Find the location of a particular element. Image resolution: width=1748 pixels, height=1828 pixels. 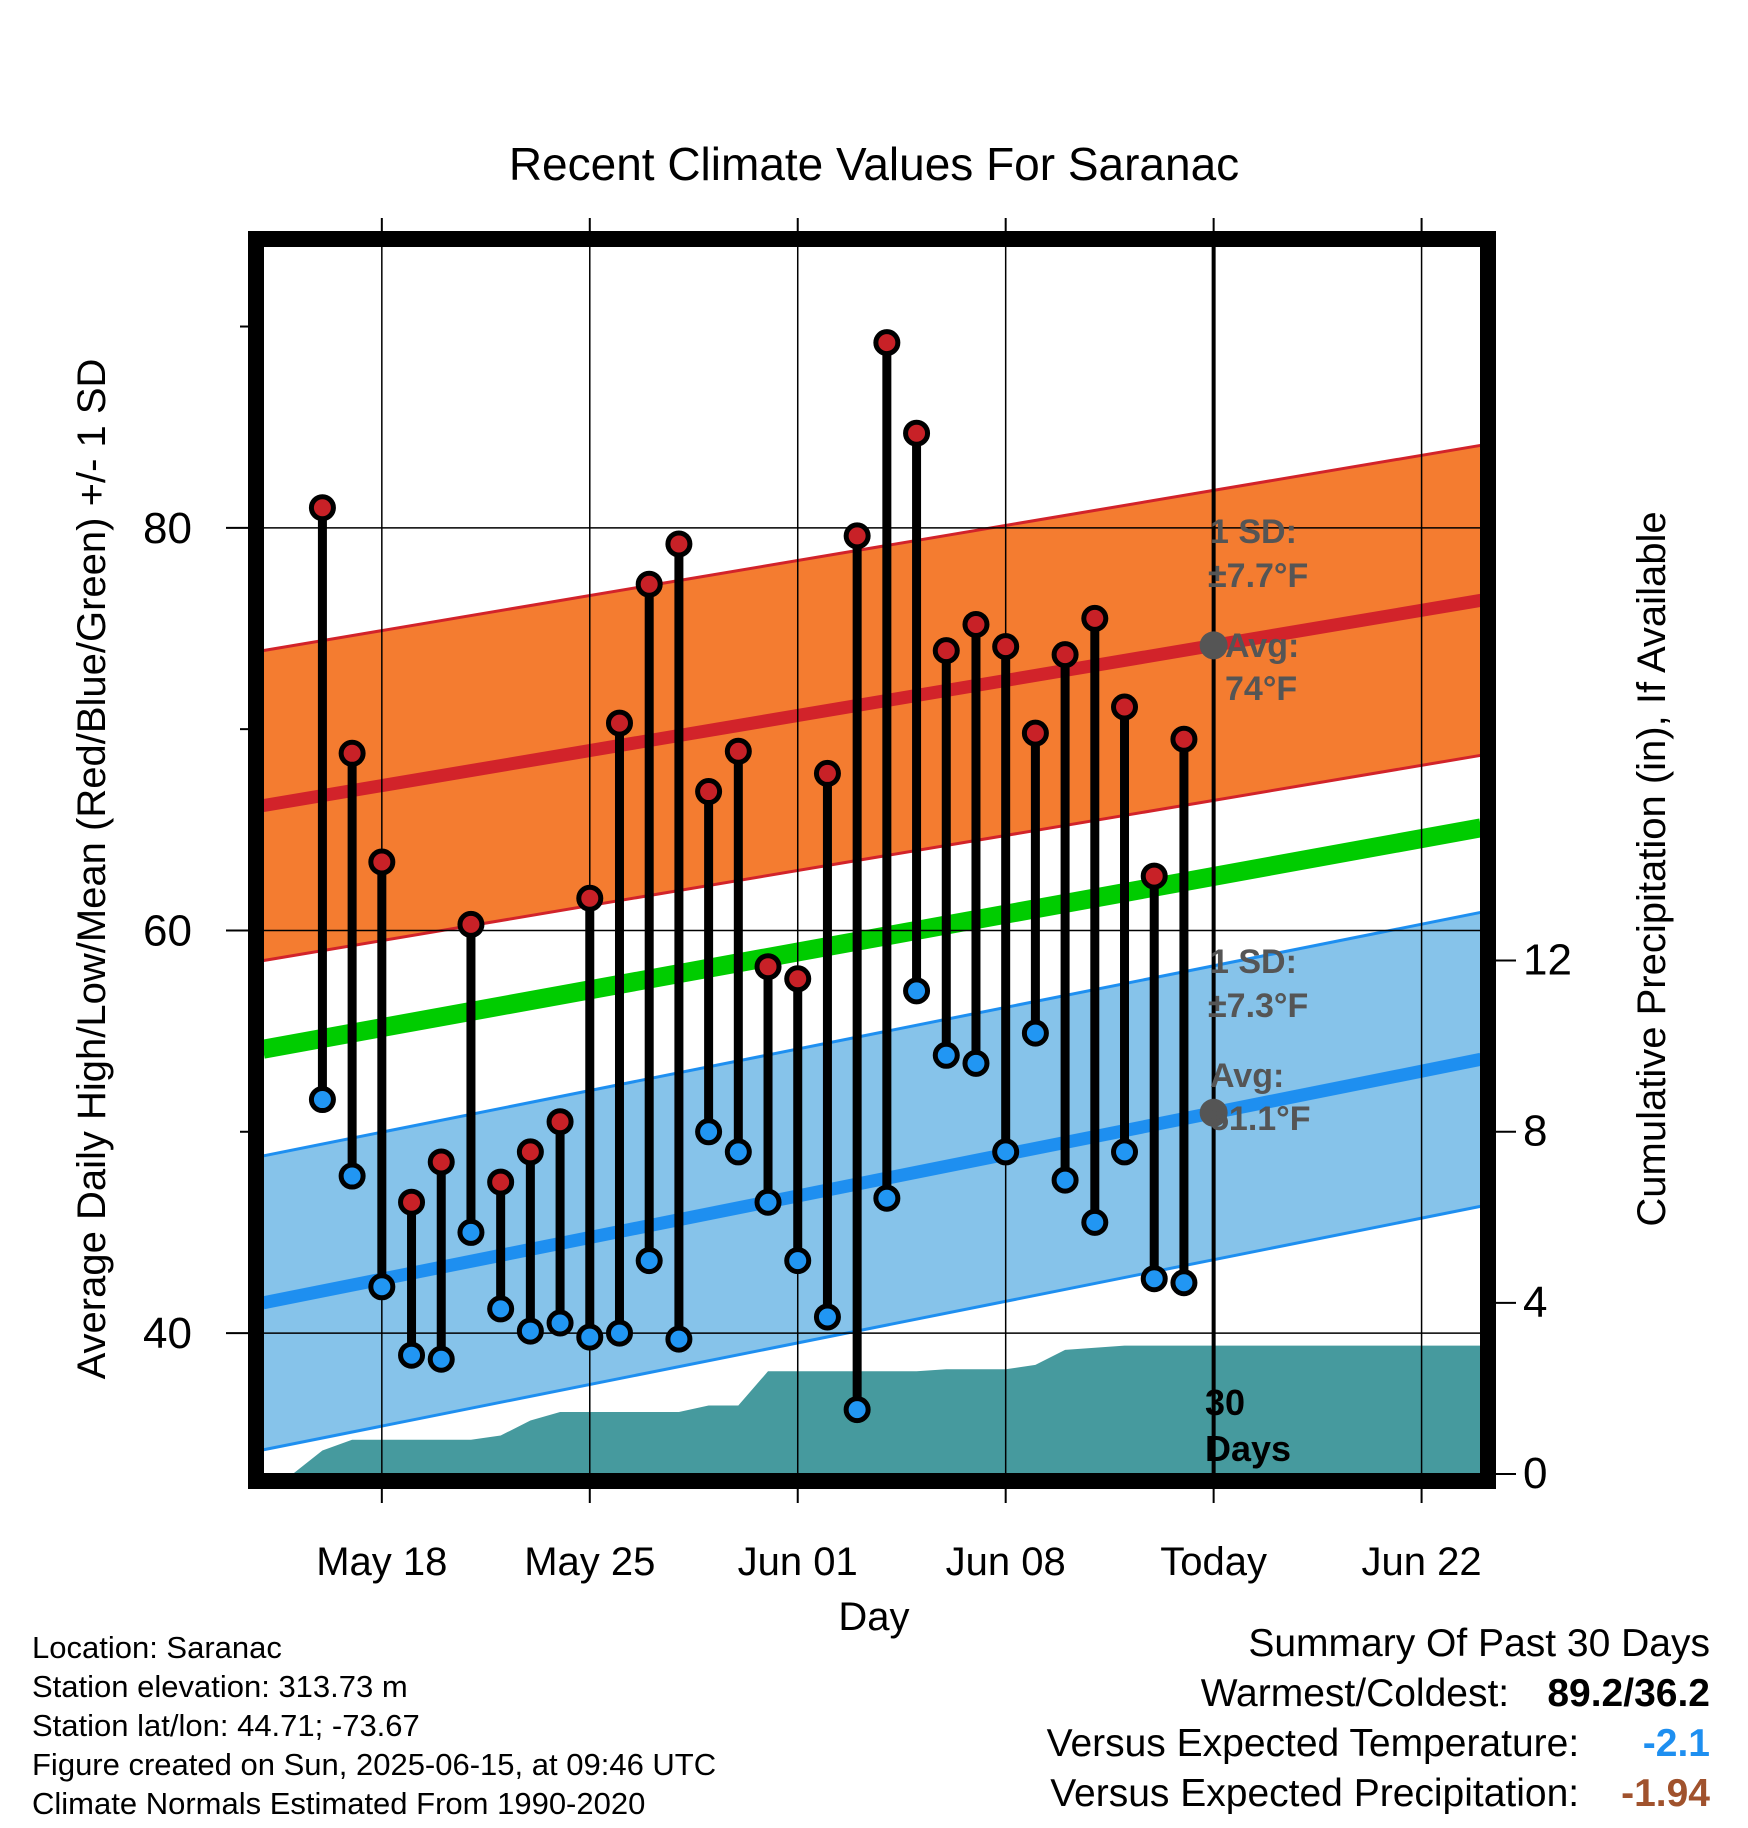

chart-title: Recent Climate Values For Saranac is located at coordinates (874, 164).